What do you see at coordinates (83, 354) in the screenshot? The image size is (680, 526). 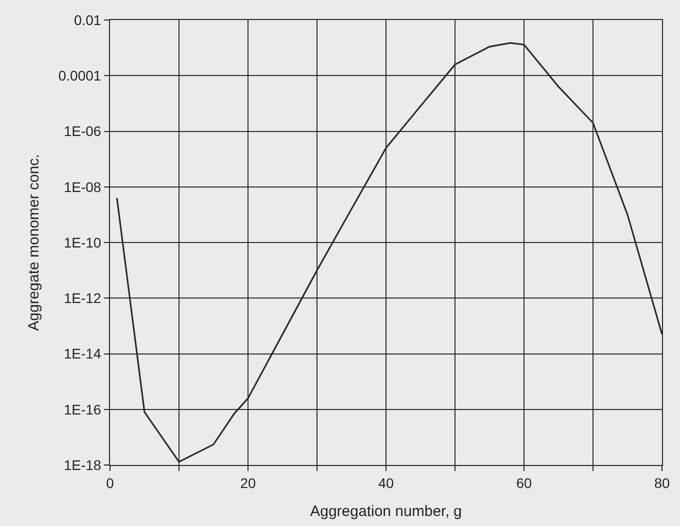 I see `y-tick-label: 1E-14` at bounding box center [83, 354].